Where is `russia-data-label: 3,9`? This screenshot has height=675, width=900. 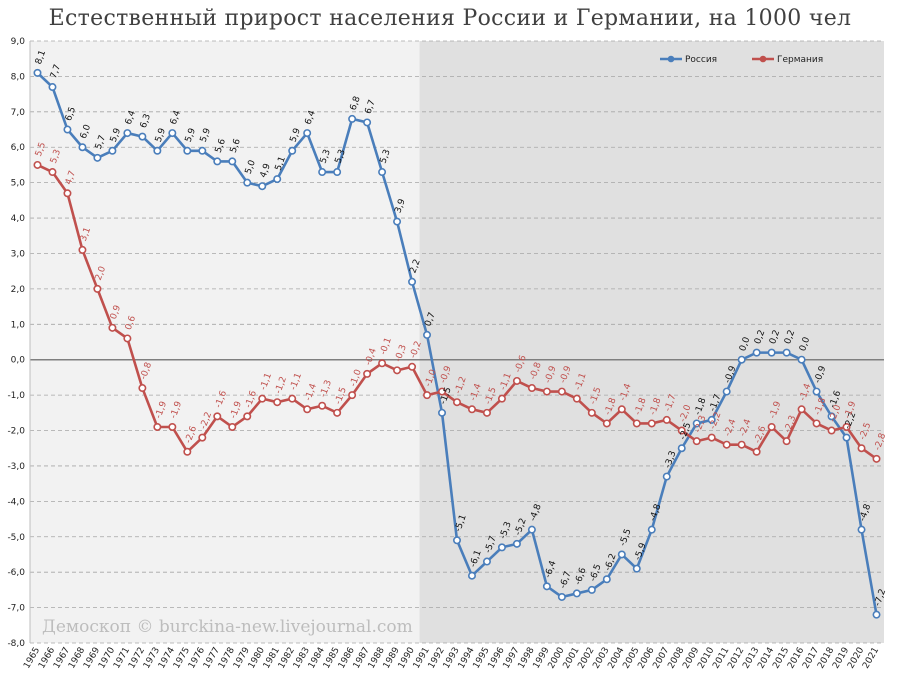
russia-data-label: 3,9 is located at coordinates (400, 205).